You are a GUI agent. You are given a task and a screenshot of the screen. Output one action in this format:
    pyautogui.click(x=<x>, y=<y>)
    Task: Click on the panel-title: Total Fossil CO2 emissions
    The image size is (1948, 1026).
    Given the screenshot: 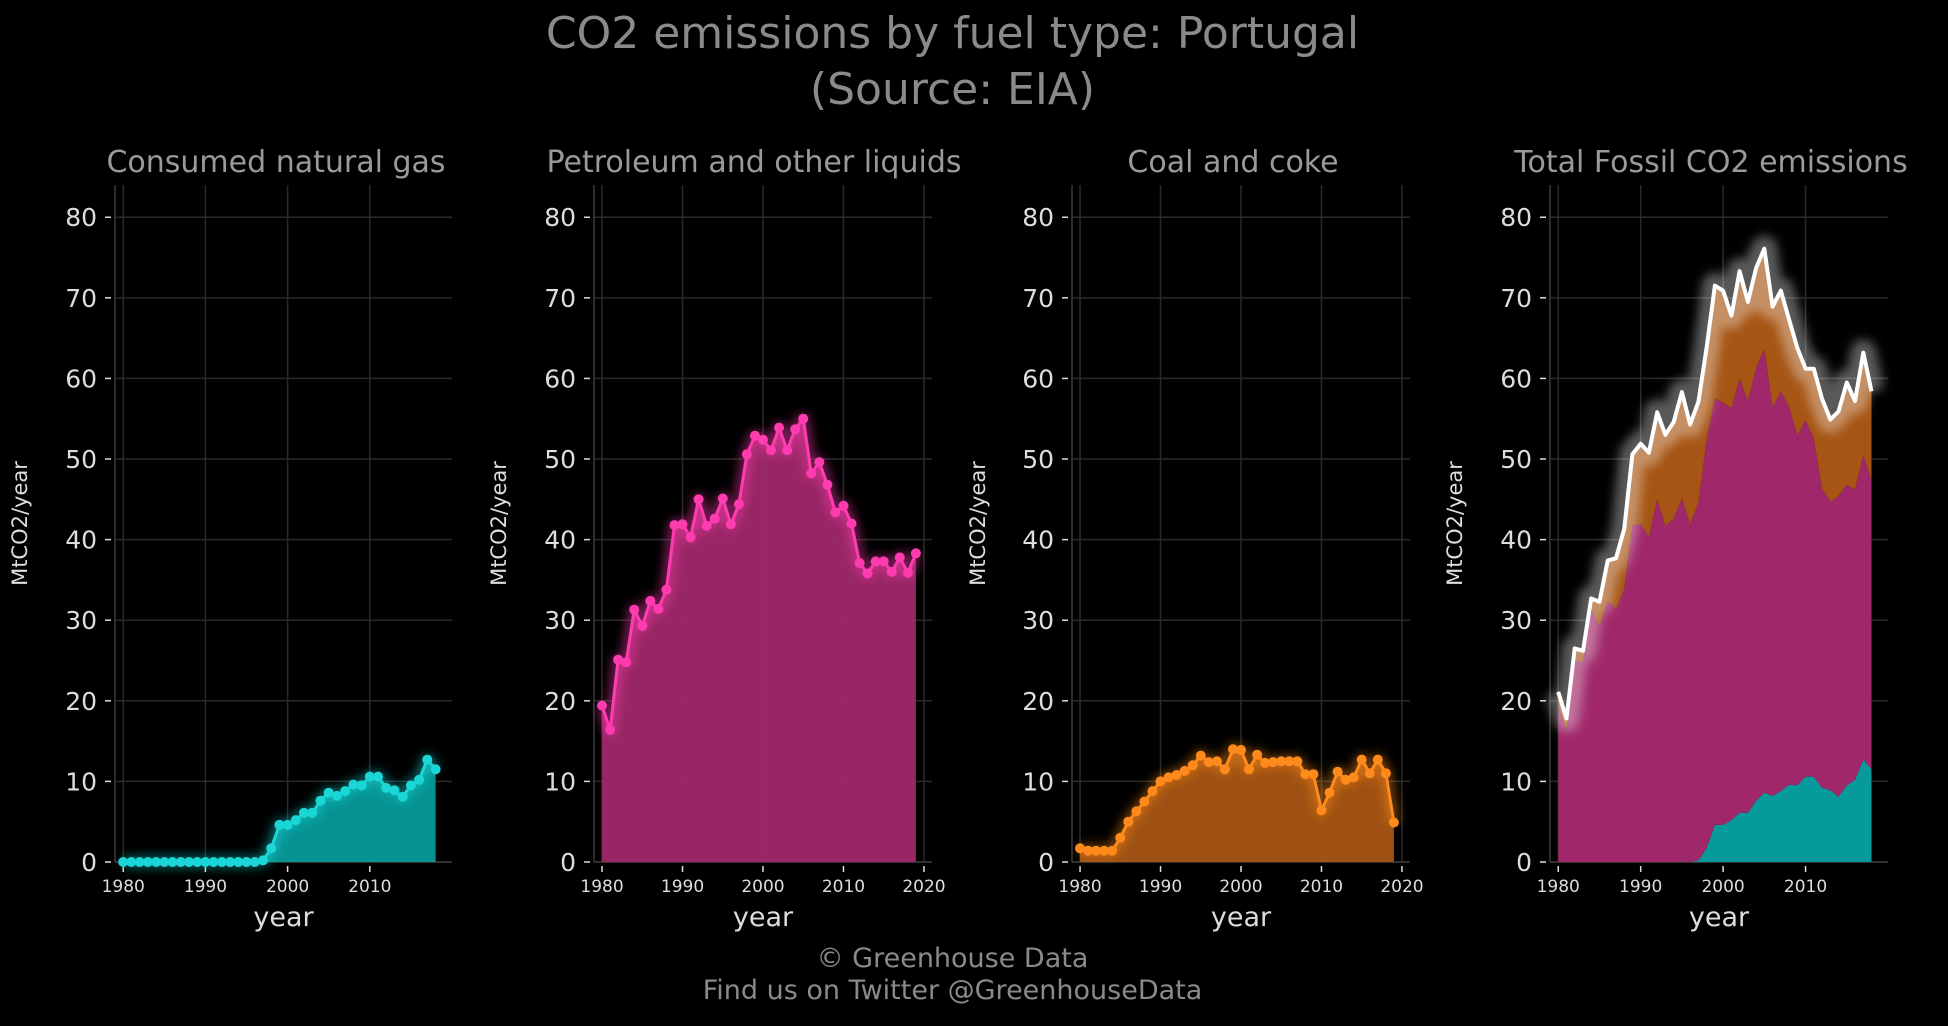 What is the action you would take?
    pyautogui.click(x=1710, y=162)
    